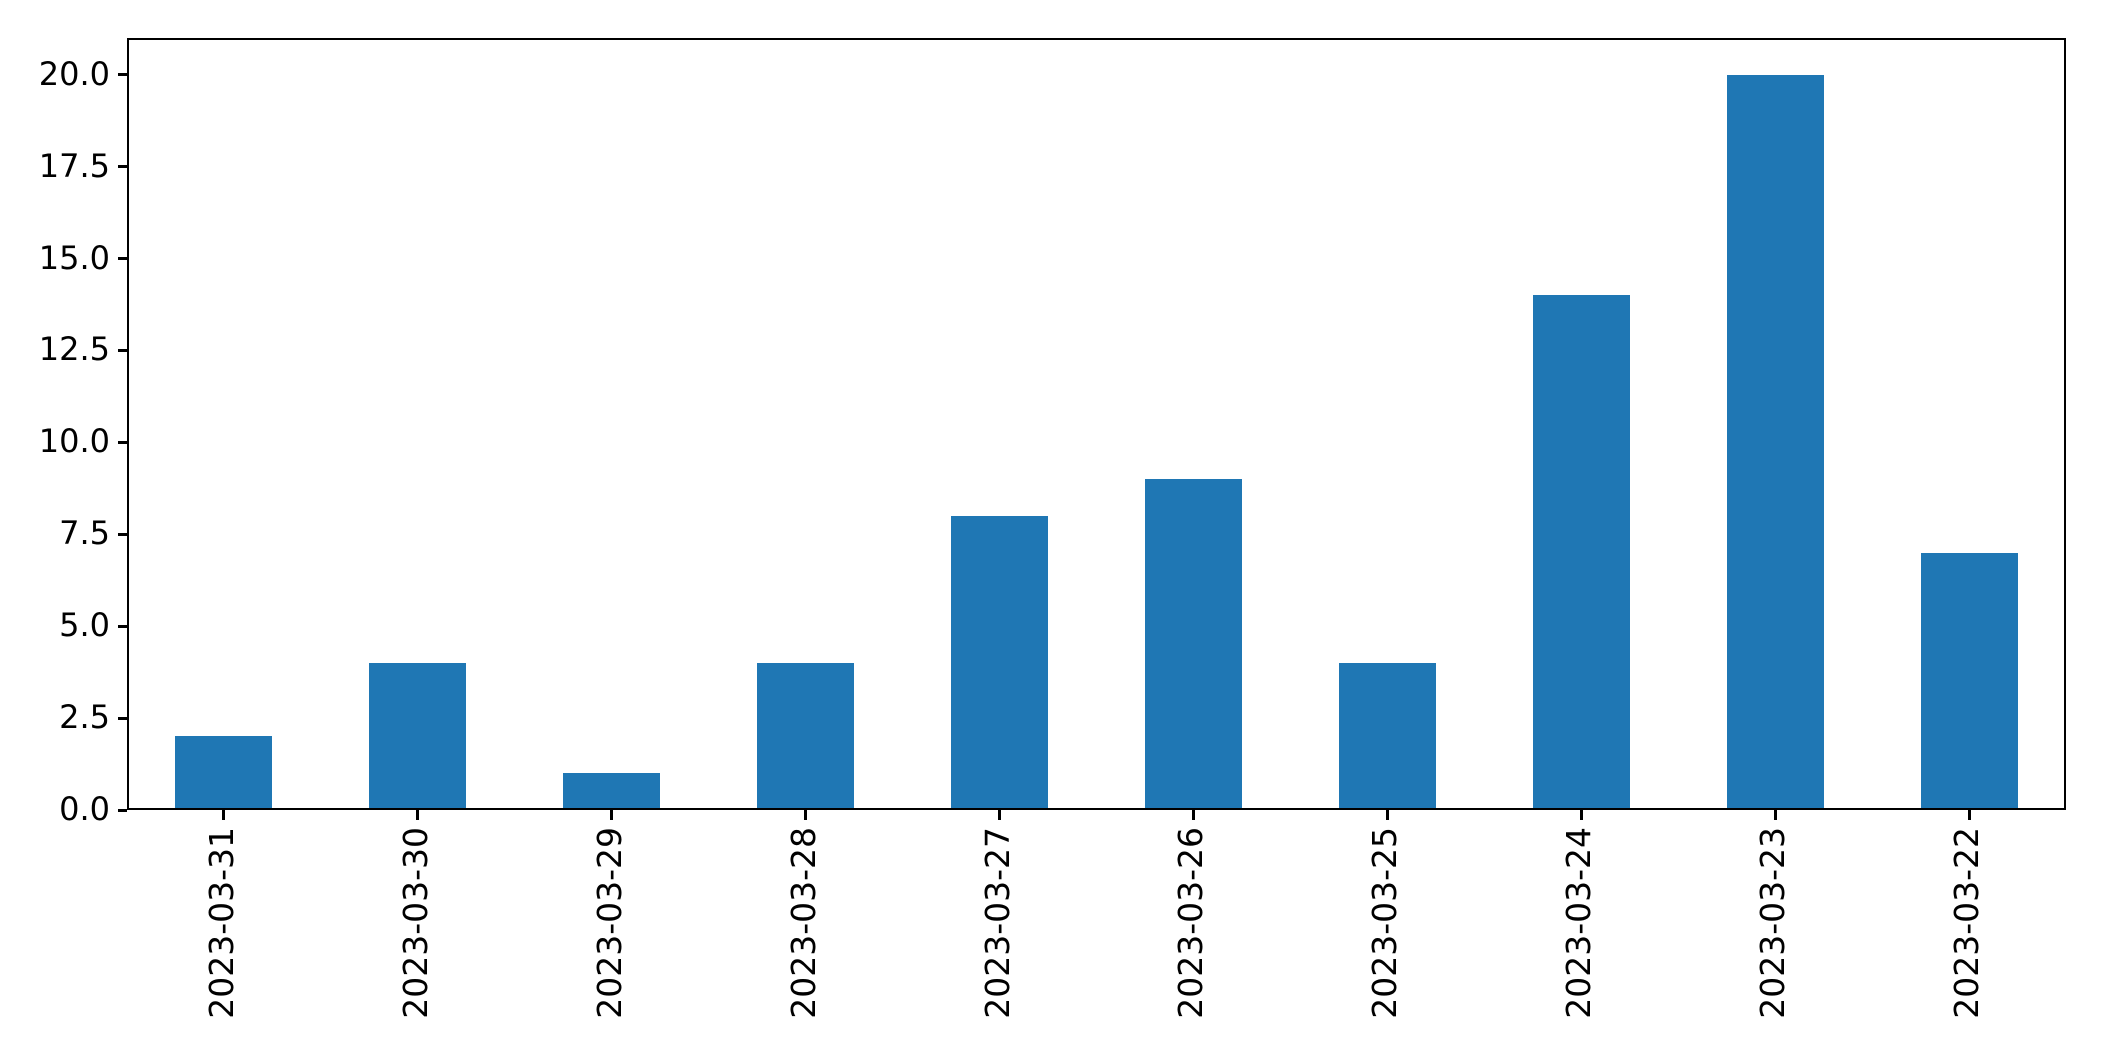 The image size is (2104, 1061). Describe the element at coordinates (84, 533) in the screenshot. I see `y-axis-tick-label: 7.5` at that location.